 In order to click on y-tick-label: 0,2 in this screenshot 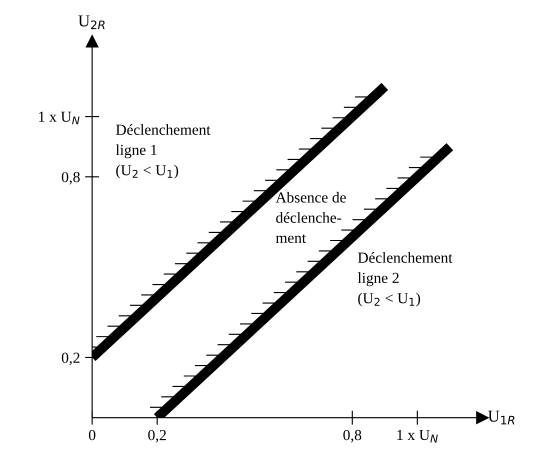, I will do `click(71, 359)`.